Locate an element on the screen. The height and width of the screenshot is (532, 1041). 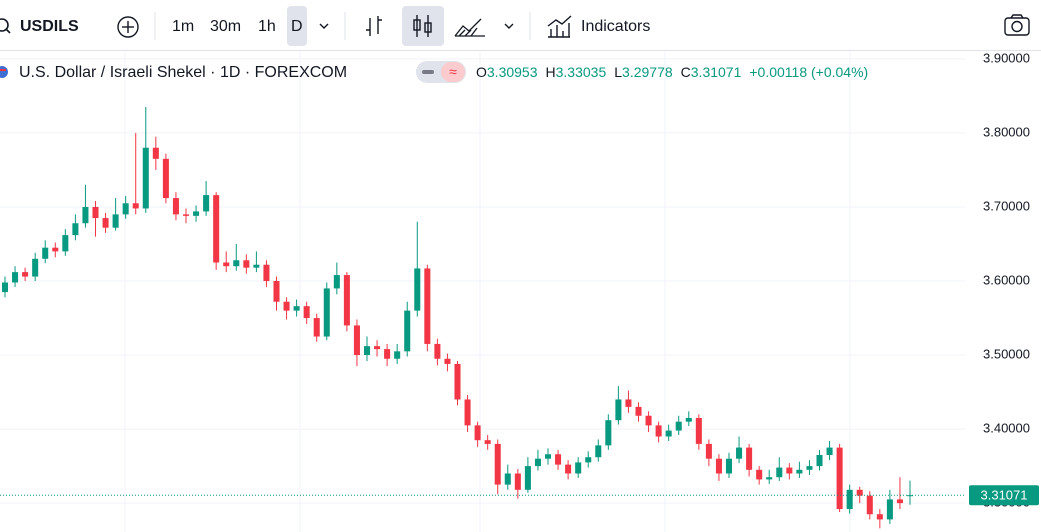
legend-item: +0.00118 (+0.04%) is located at coordinates (808, 72).